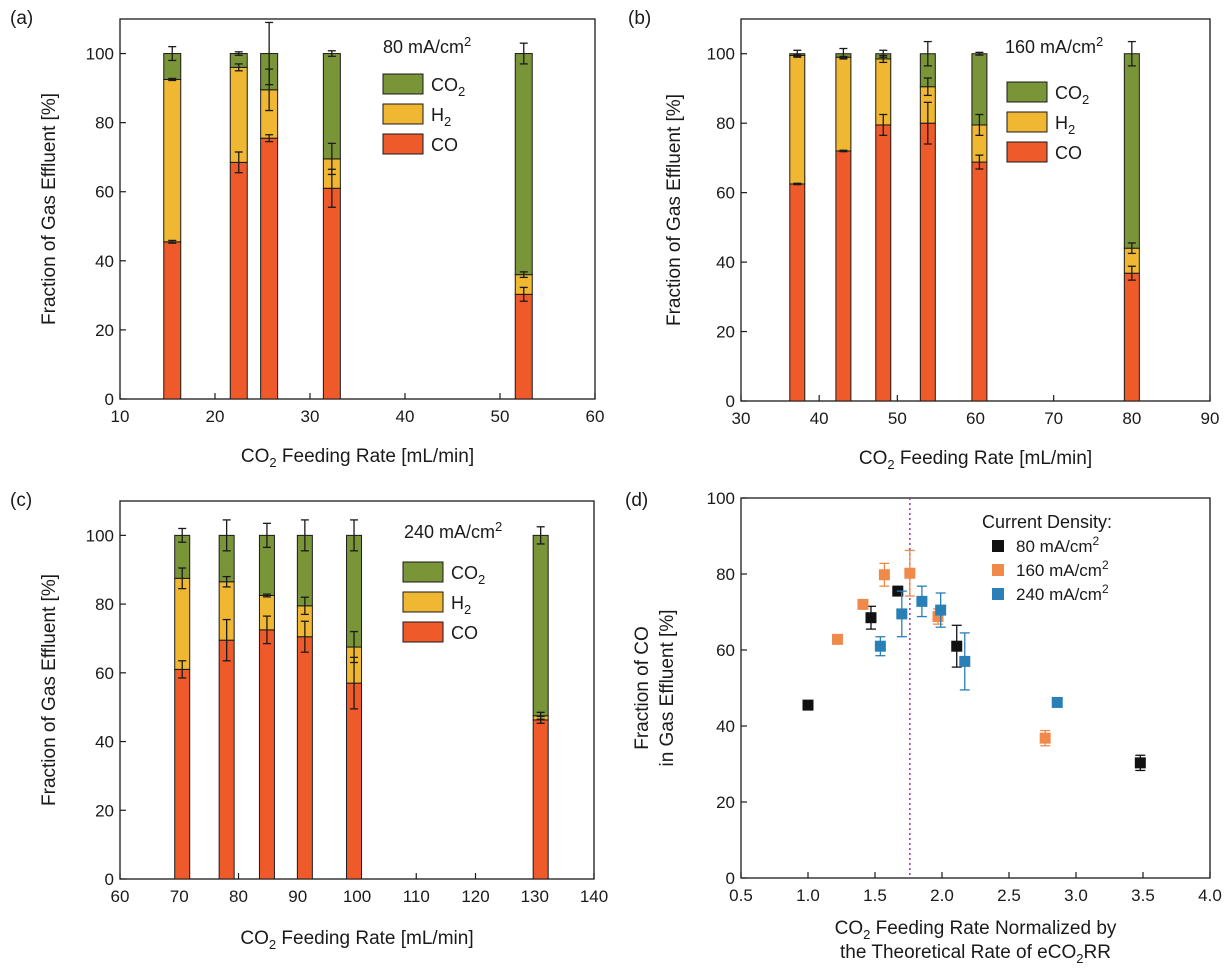 The width and height of the screenshot is (1225, 968). What do you see at coordinates (1068, 153) in the screenshot?
I see `legend-label: CO` at bounding box center [1068, 153].